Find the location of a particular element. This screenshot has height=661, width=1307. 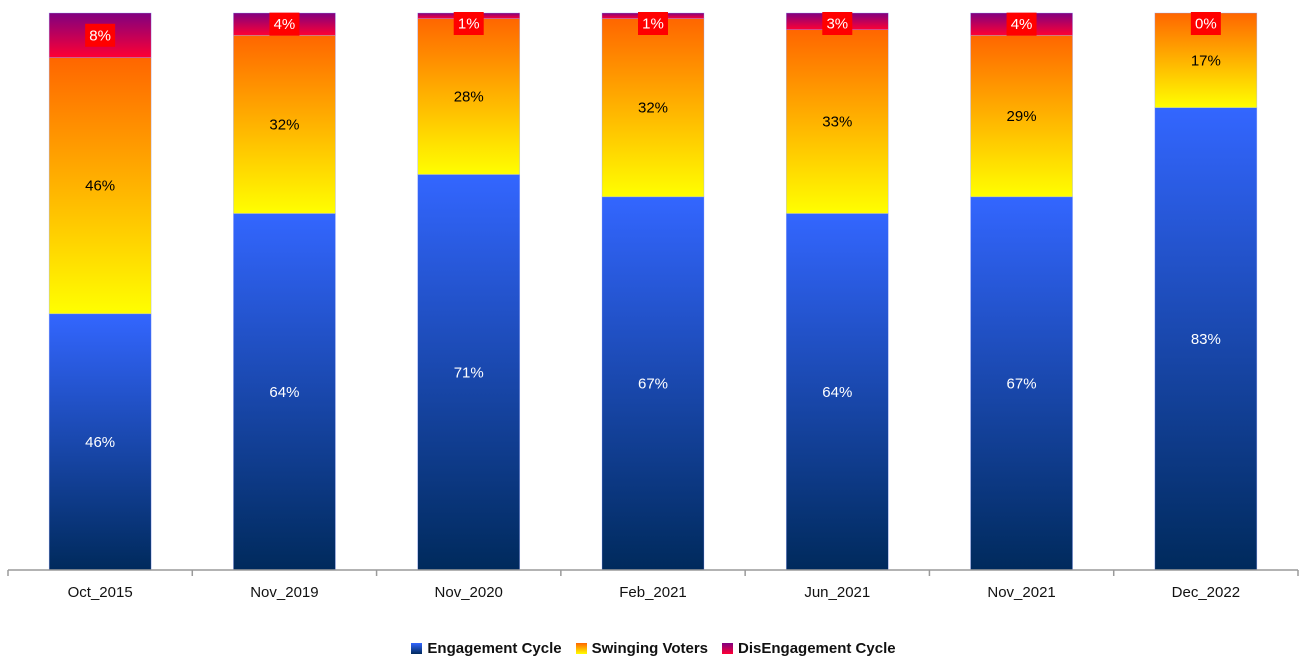

bar-stack: 71% 28% 1% is located at coordinates (469, 291).